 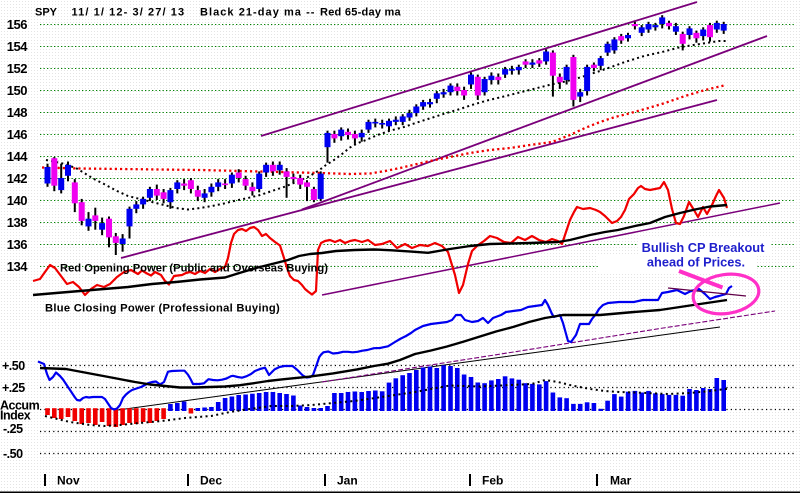 I want to click on svg-text: -.50, so click(x=13, y=454).